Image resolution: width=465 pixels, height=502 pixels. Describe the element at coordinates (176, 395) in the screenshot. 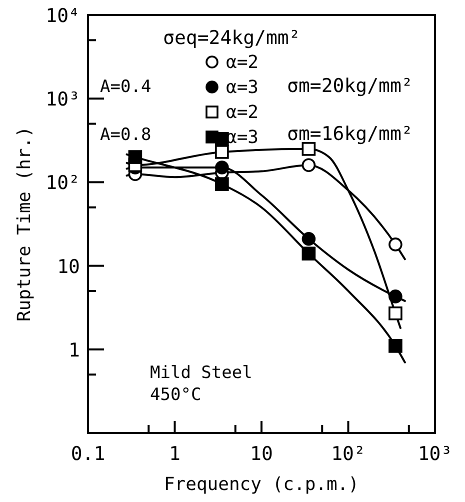

I see `annotation: 450°C` at that location.